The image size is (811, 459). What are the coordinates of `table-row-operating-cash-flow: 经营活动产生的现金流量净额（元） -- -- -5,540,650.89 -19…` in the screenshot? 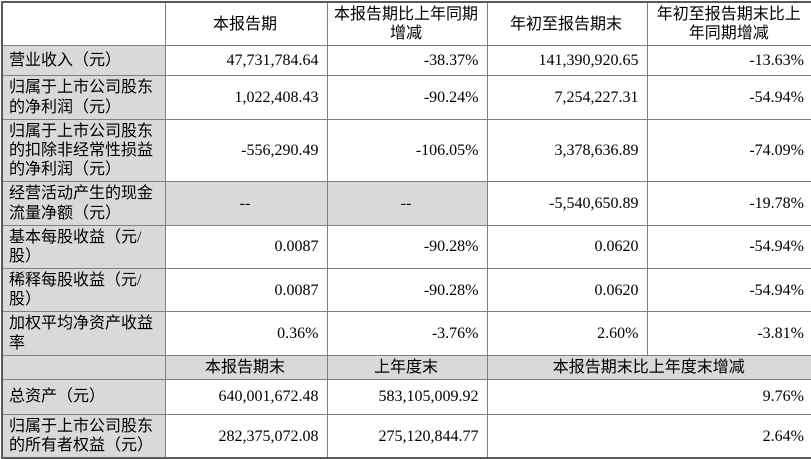 It's located at (406, 203).